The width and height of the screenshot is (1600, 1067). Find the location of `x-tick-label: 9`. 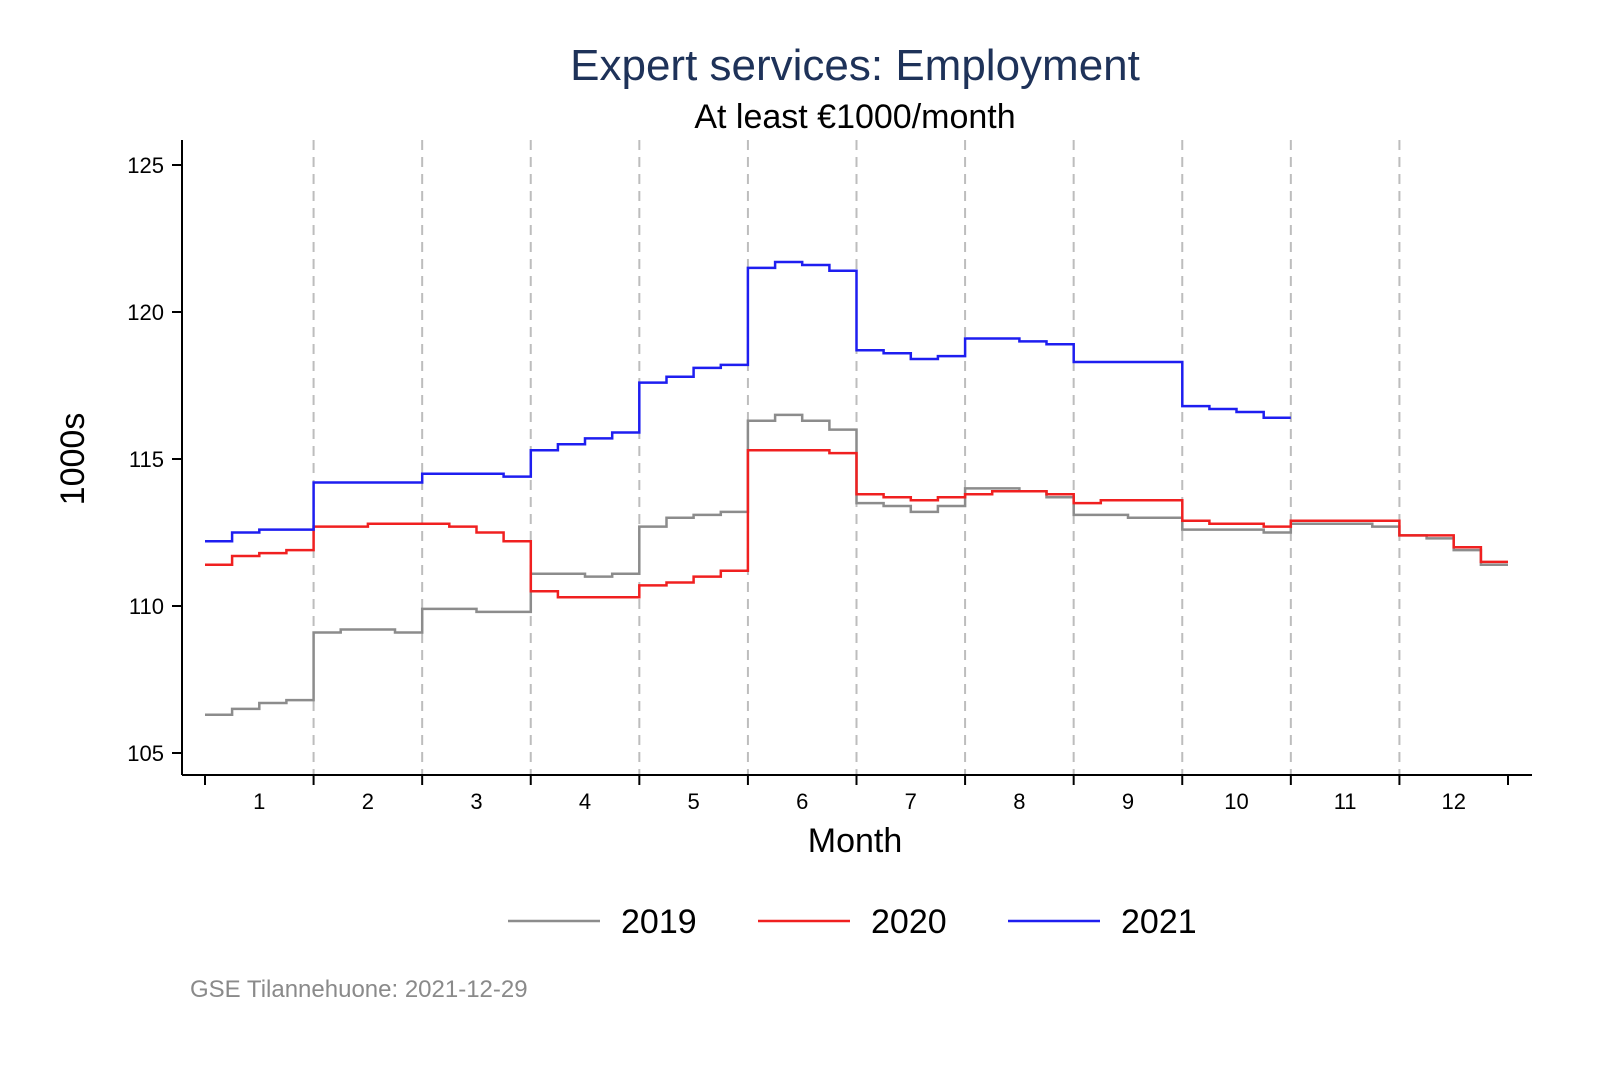

x-tick-label: 9 is located at coordinates (1128, 801).